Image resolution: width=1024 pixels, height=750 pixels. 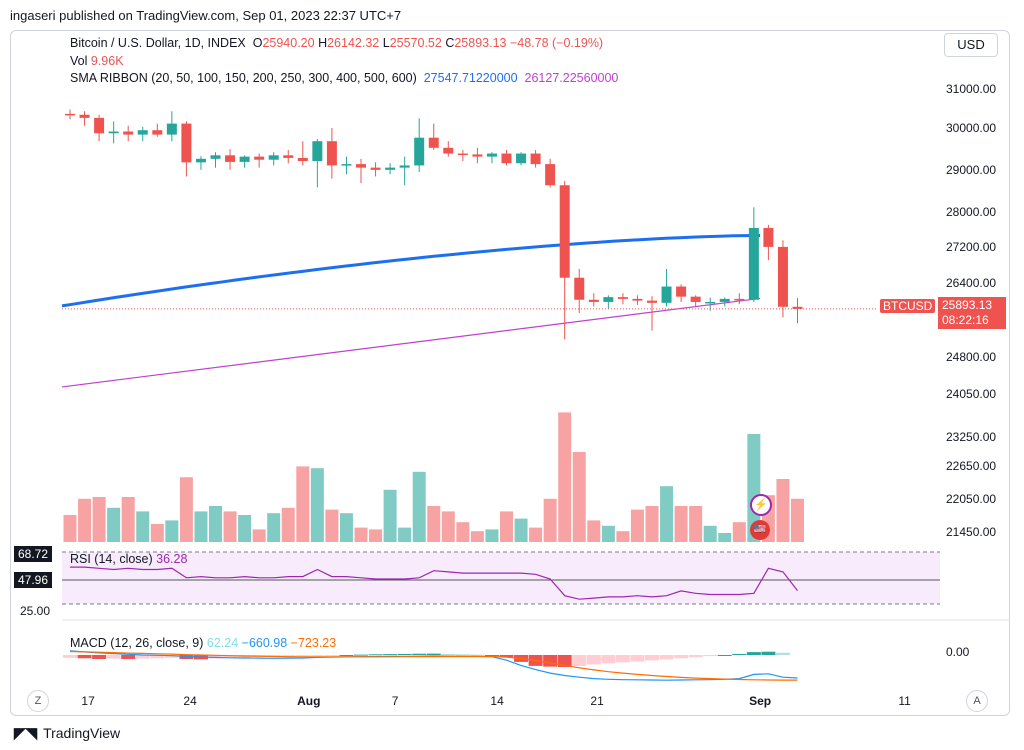 I want to click on y-axis-tick-label: 26400.00, so click(x=971, y=283).